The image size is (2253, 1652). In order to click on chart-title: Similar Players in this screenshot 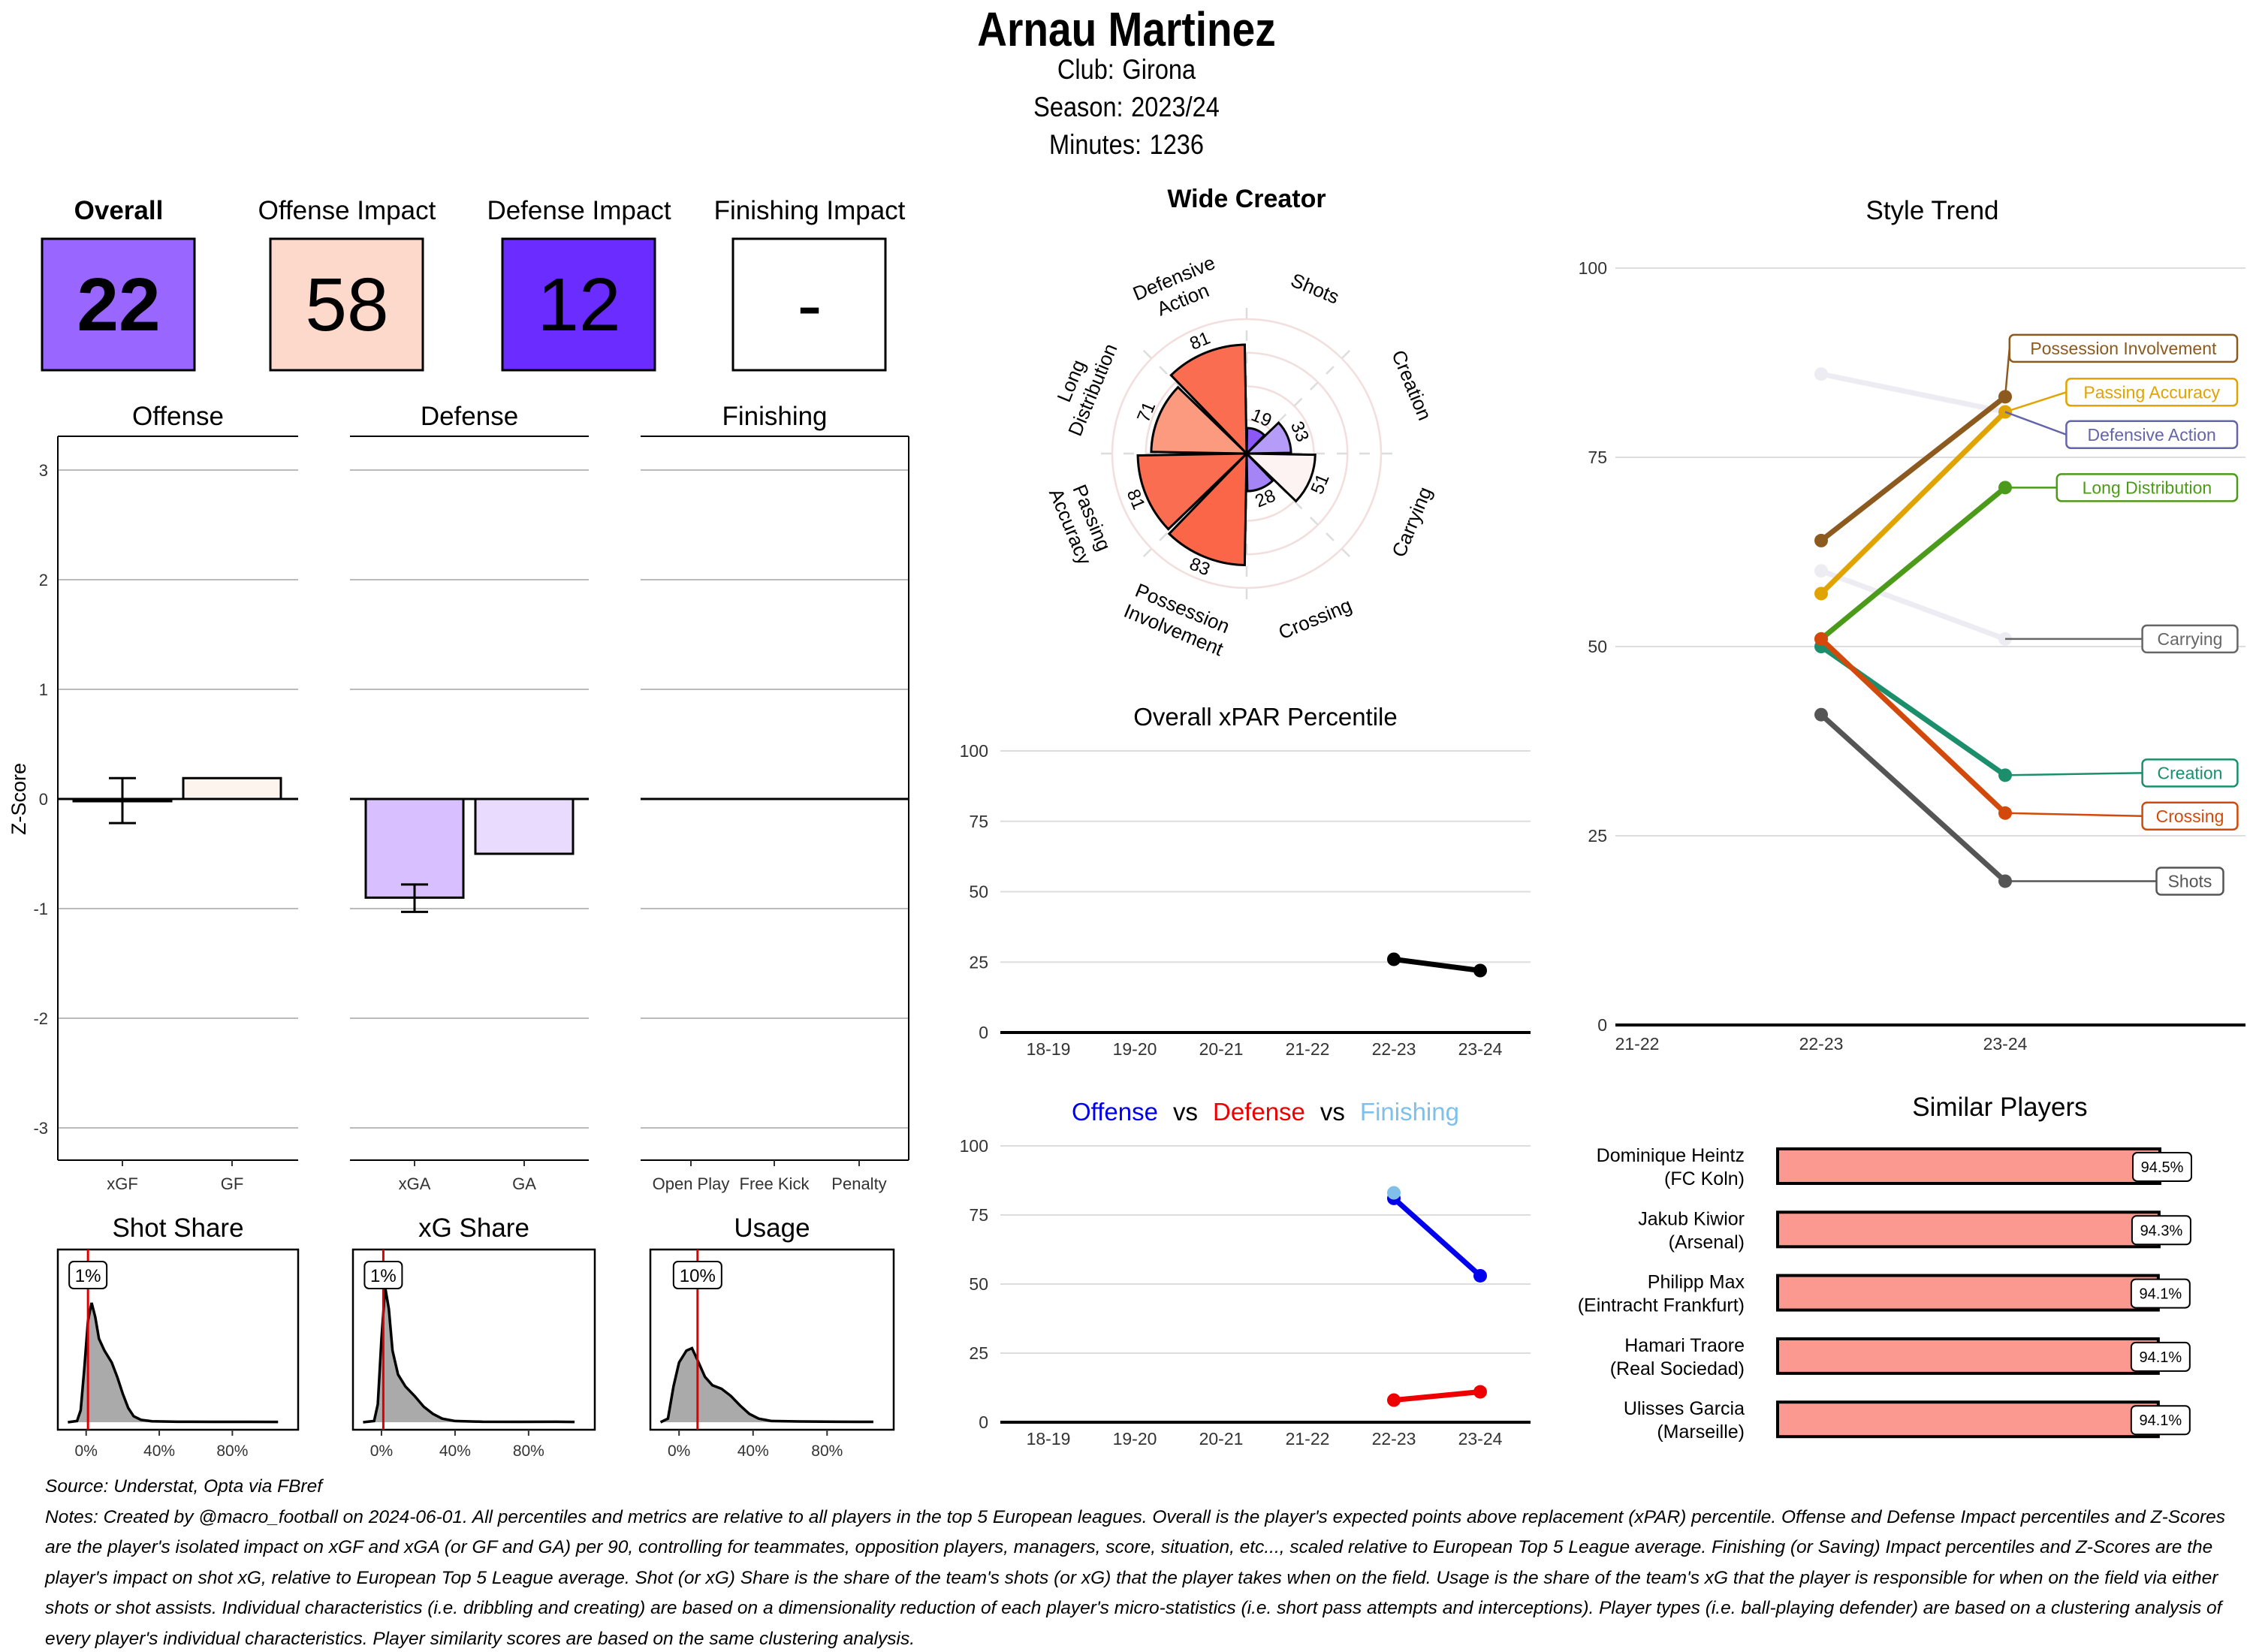, I will do `click(2000, 1107)`.